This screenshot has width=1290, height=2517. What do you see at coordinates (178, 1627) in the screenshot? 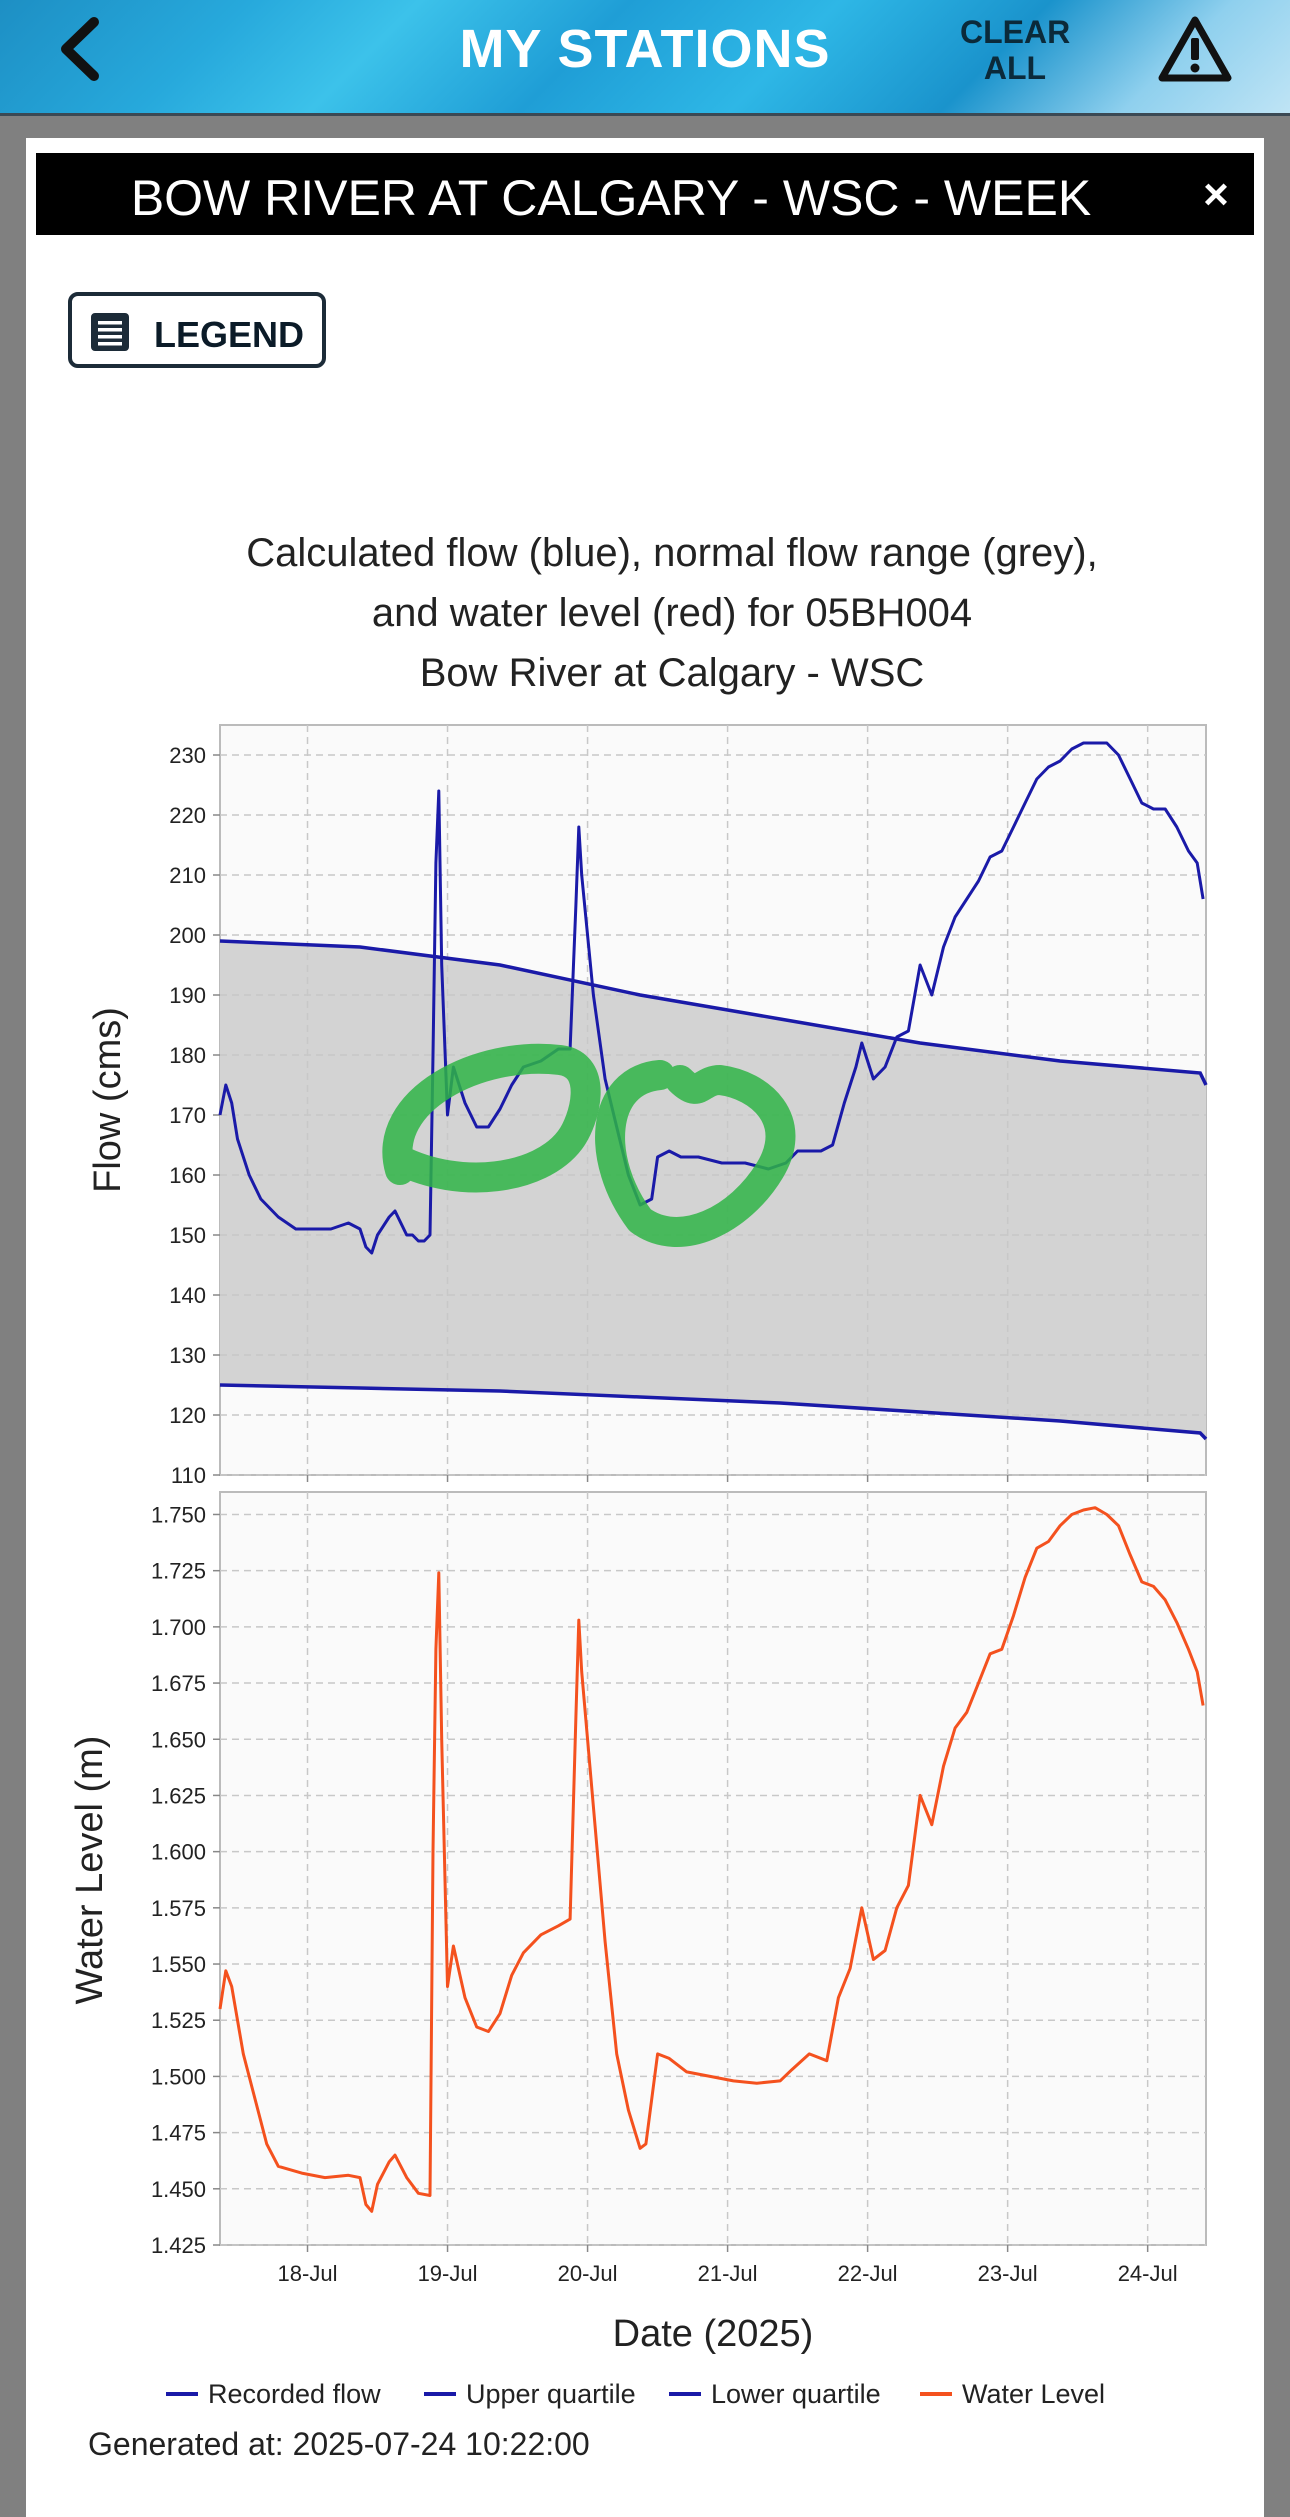
I see `y-tick-label: 1.700` at bounding box center [178, 1627].